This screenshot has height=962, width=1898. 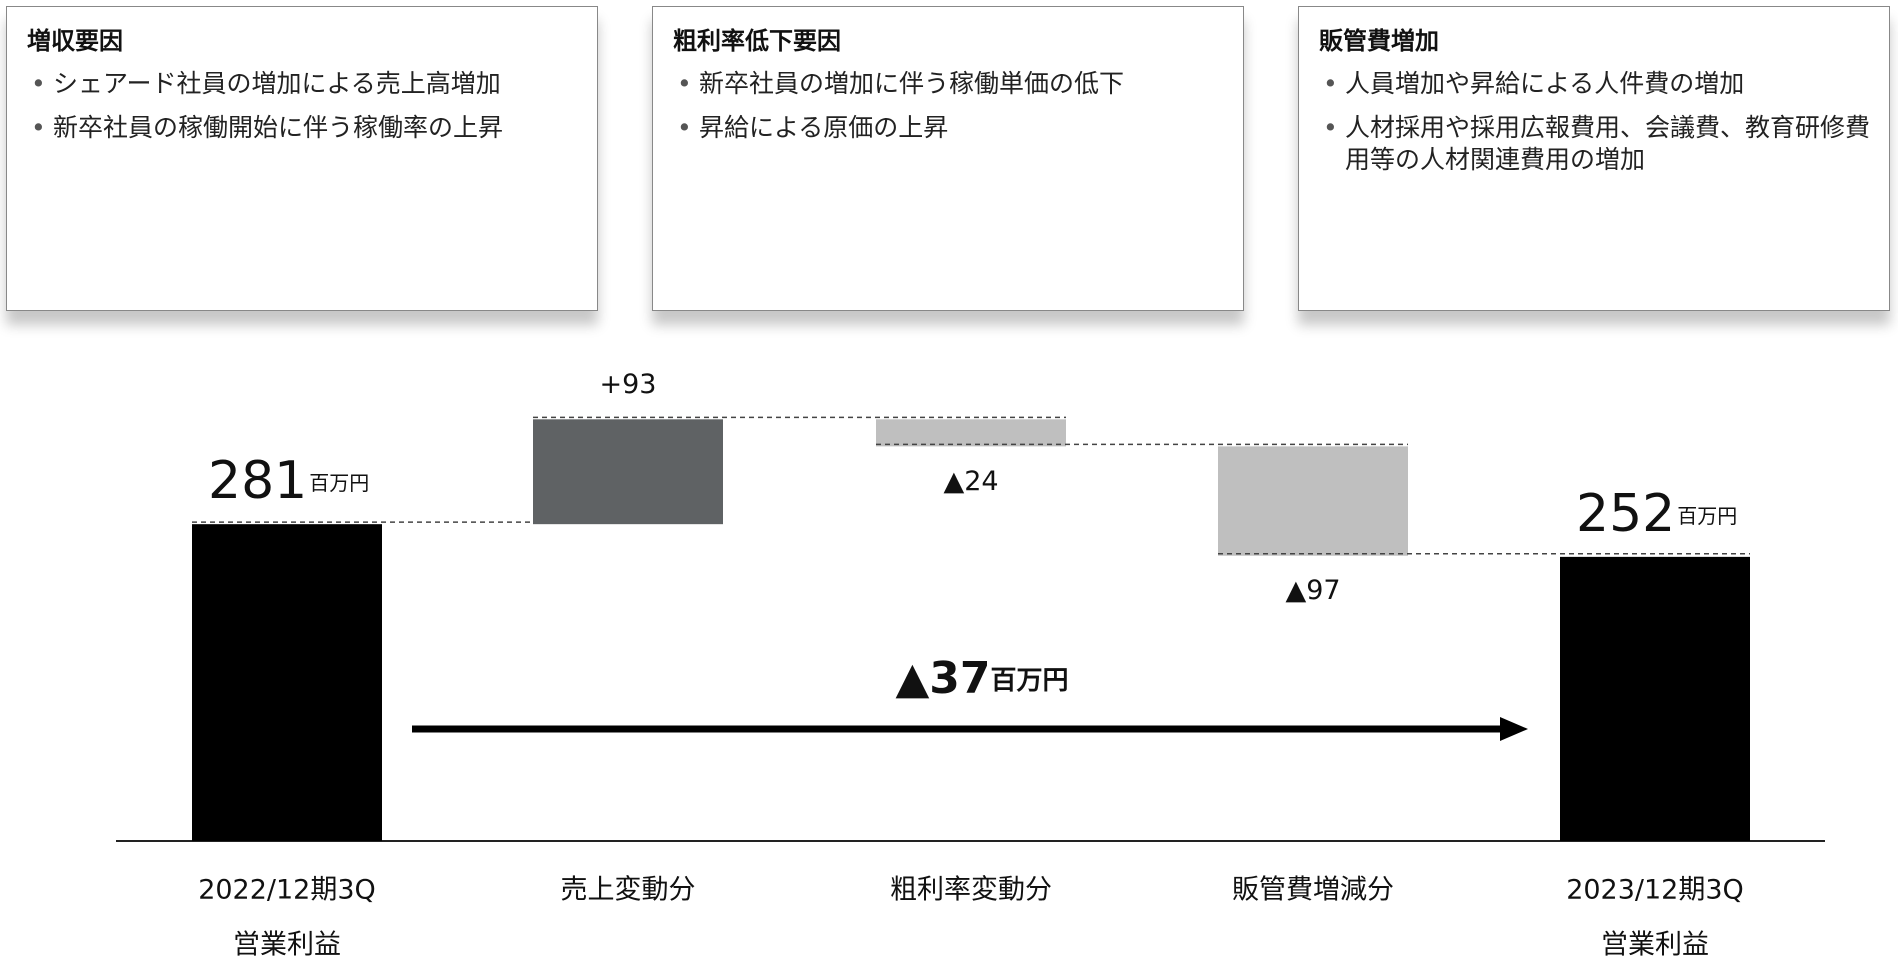 I want to click on value-label: 252 百万円, so click(x=1656, y=514).